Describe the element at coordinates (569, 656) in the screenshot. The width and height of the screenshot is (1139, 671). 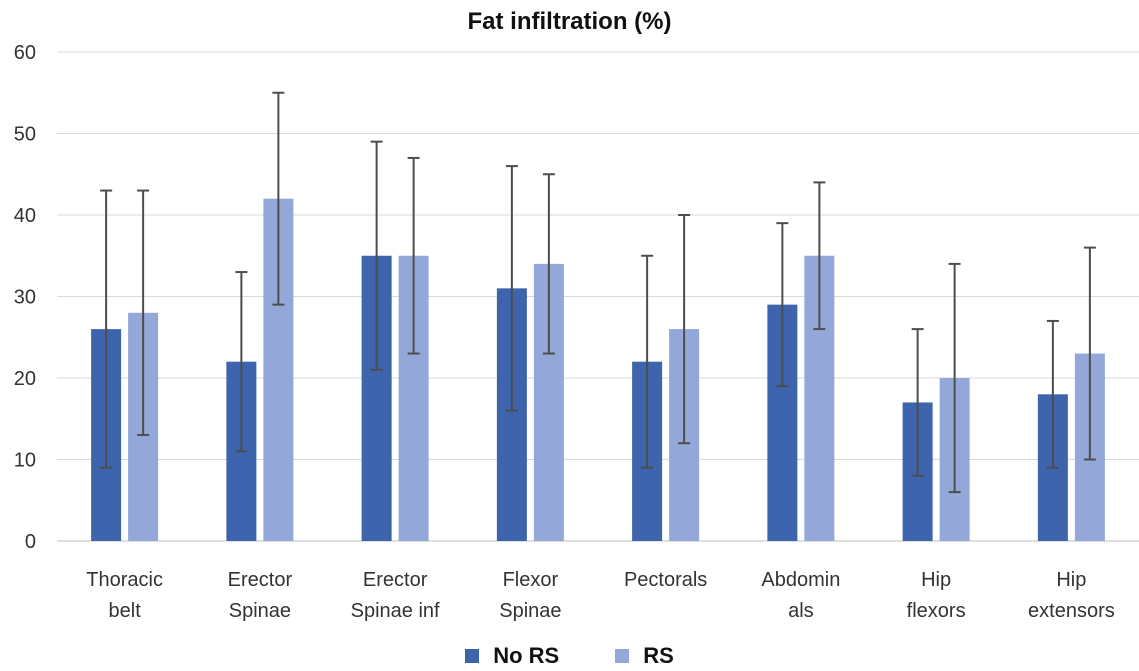
I see `legend: No RS RS` at that location.